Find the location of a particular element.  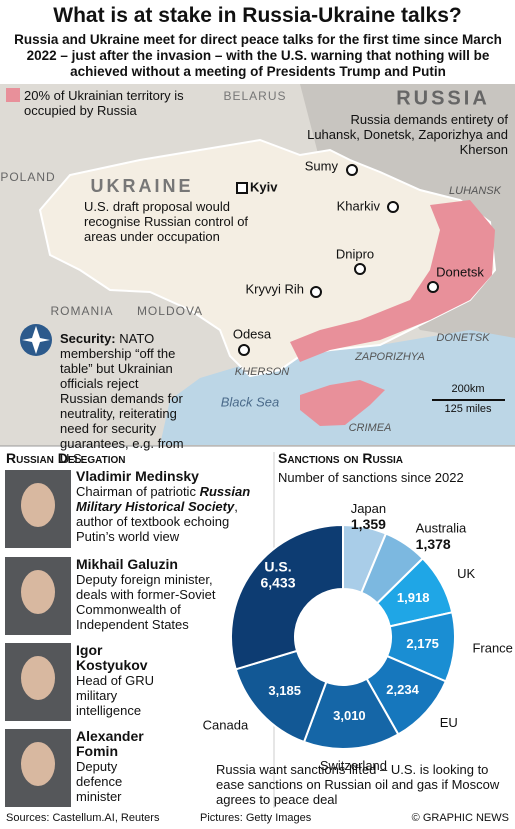

member-description: Russian Military Historical Society is located at coordinates (163, 499).